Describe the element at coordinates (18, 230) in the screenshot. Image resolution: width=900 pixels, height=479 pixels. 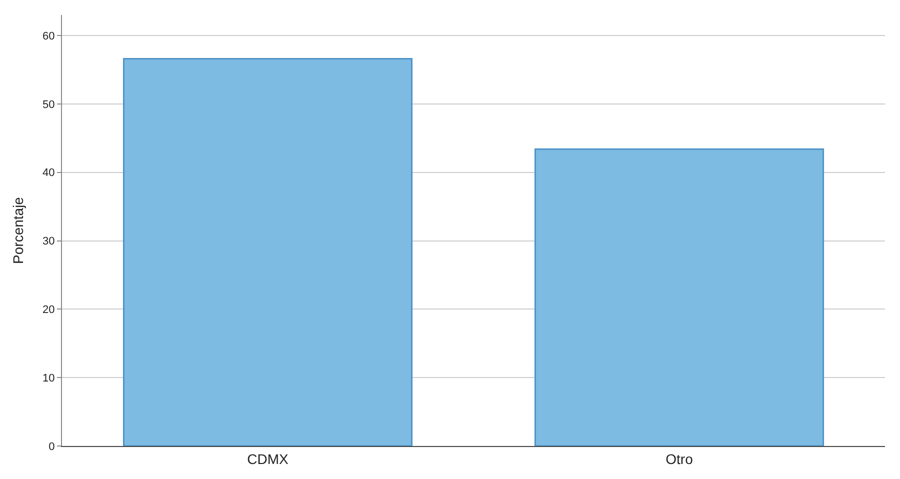
I see `y-axis-title: Porcentaje` at that location.